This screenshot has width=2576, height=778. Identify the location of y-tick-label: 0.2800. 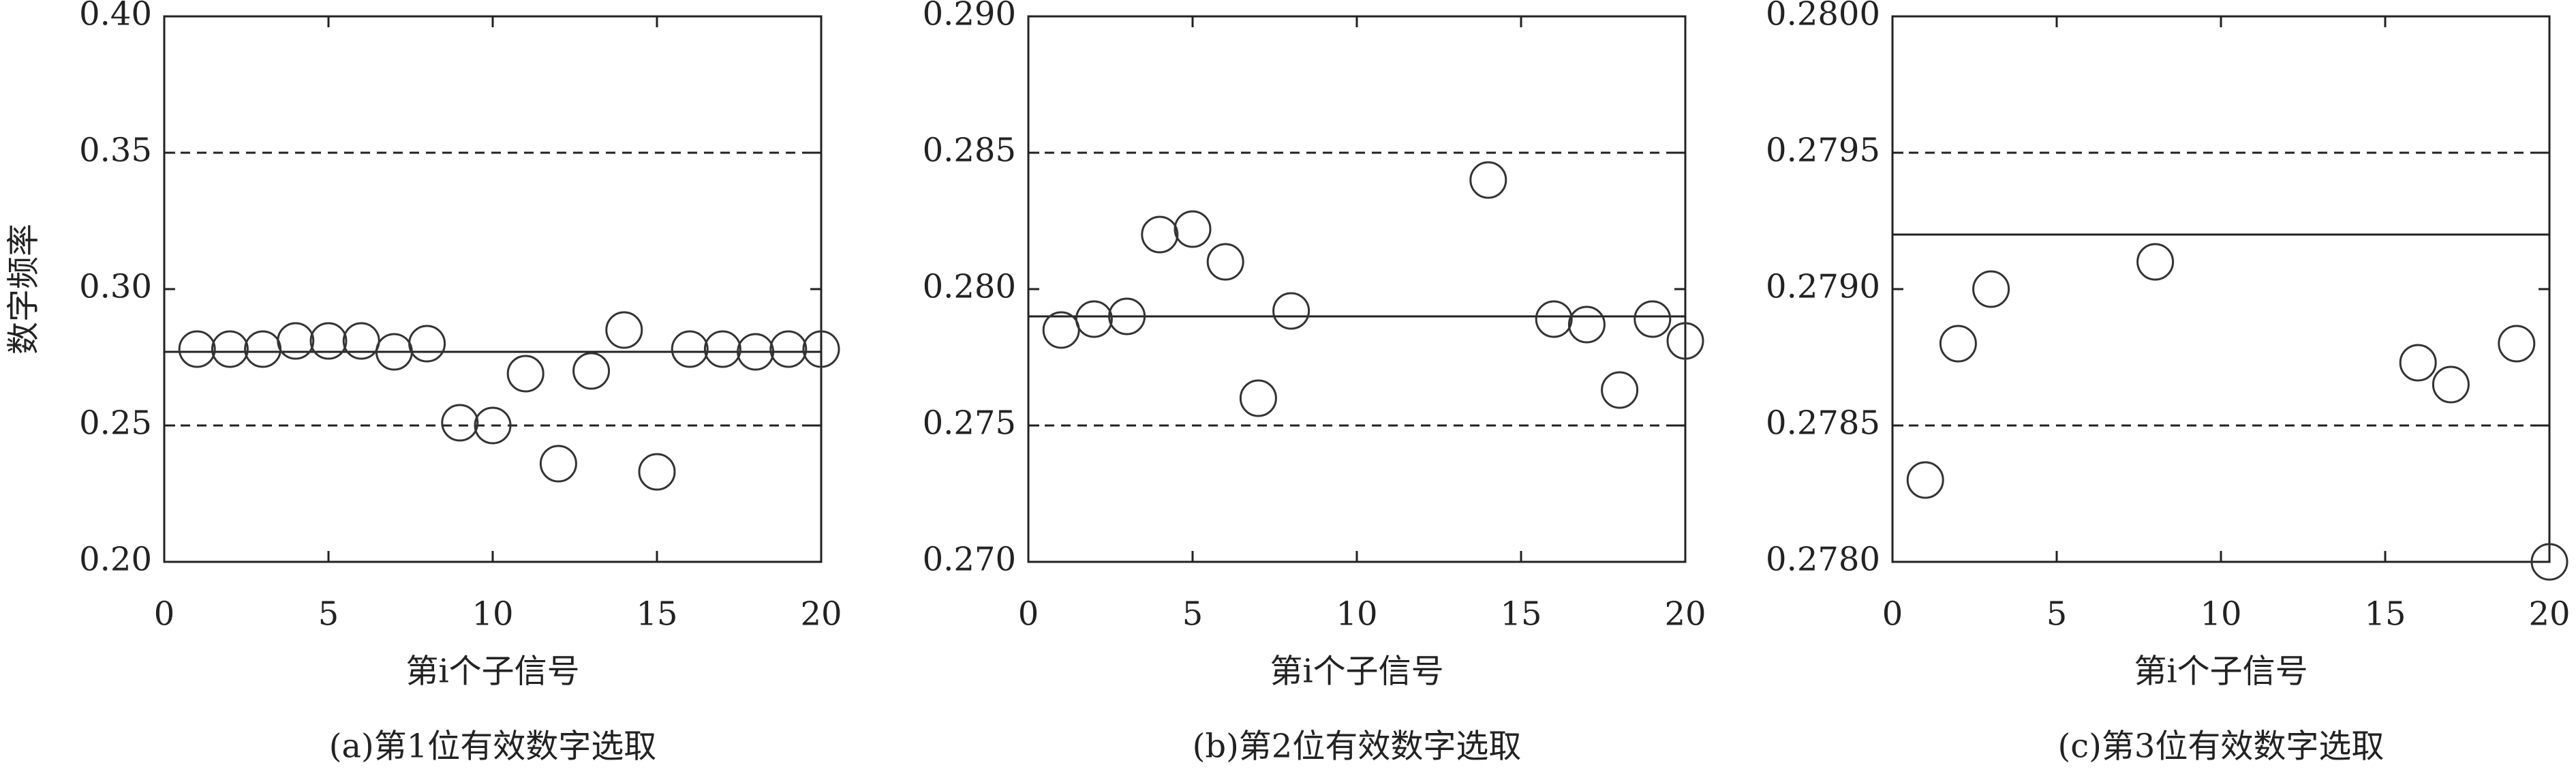
(1823, 16).